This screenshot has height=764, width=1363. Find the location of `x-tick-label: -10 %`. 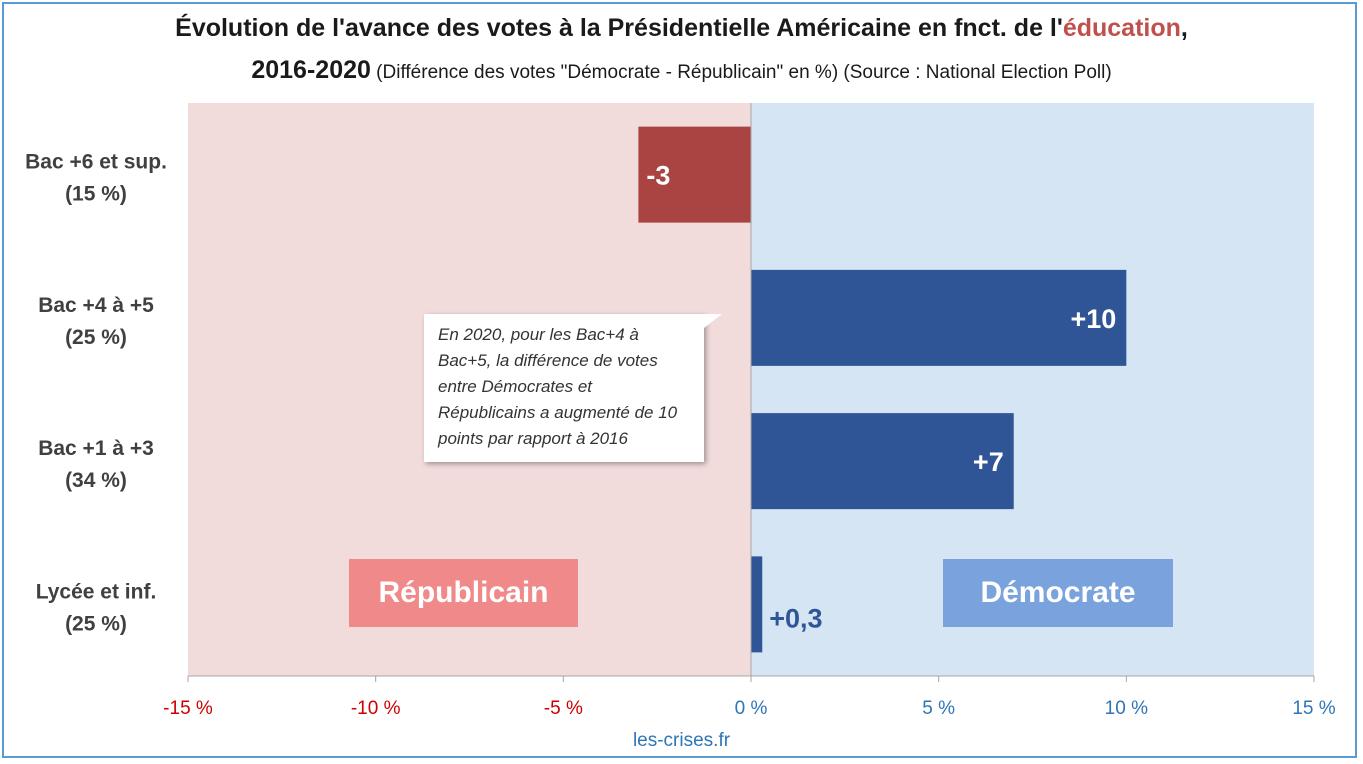

x-tick-label: -10 % is located at coordinates (376, 708).